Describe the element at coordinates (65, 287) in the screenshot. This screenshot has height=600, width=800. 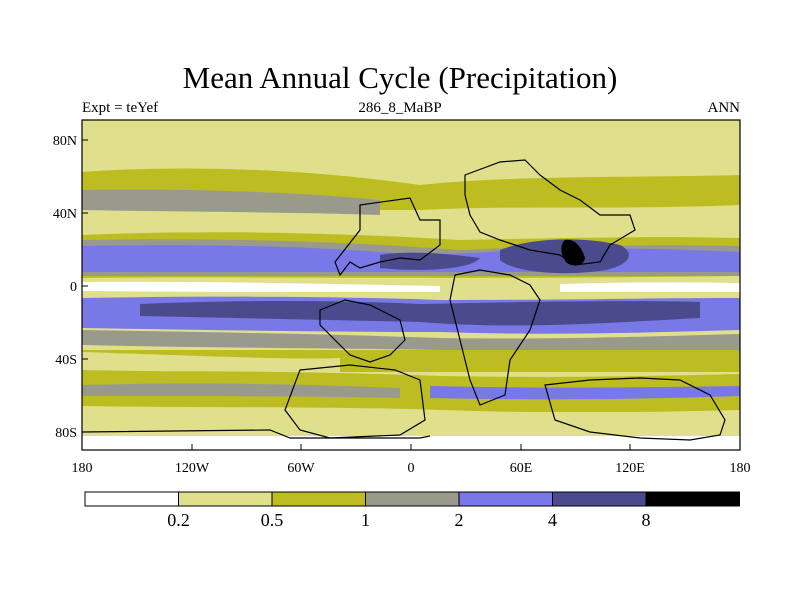
I see `y-tick-labels: 80N 40N 0 40S 80S` at that location.